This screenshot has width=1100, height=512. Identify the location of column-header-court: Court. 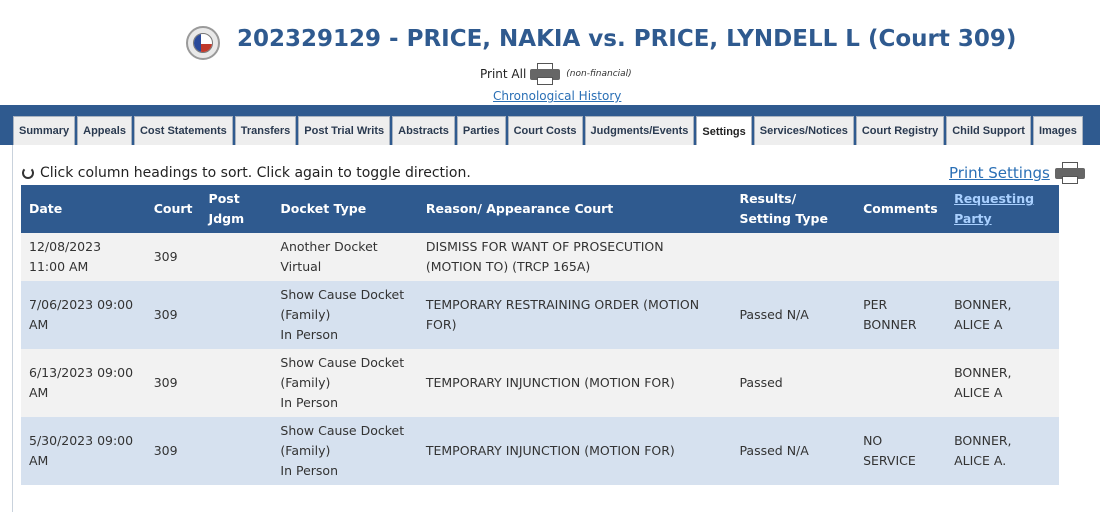
(173, 208).